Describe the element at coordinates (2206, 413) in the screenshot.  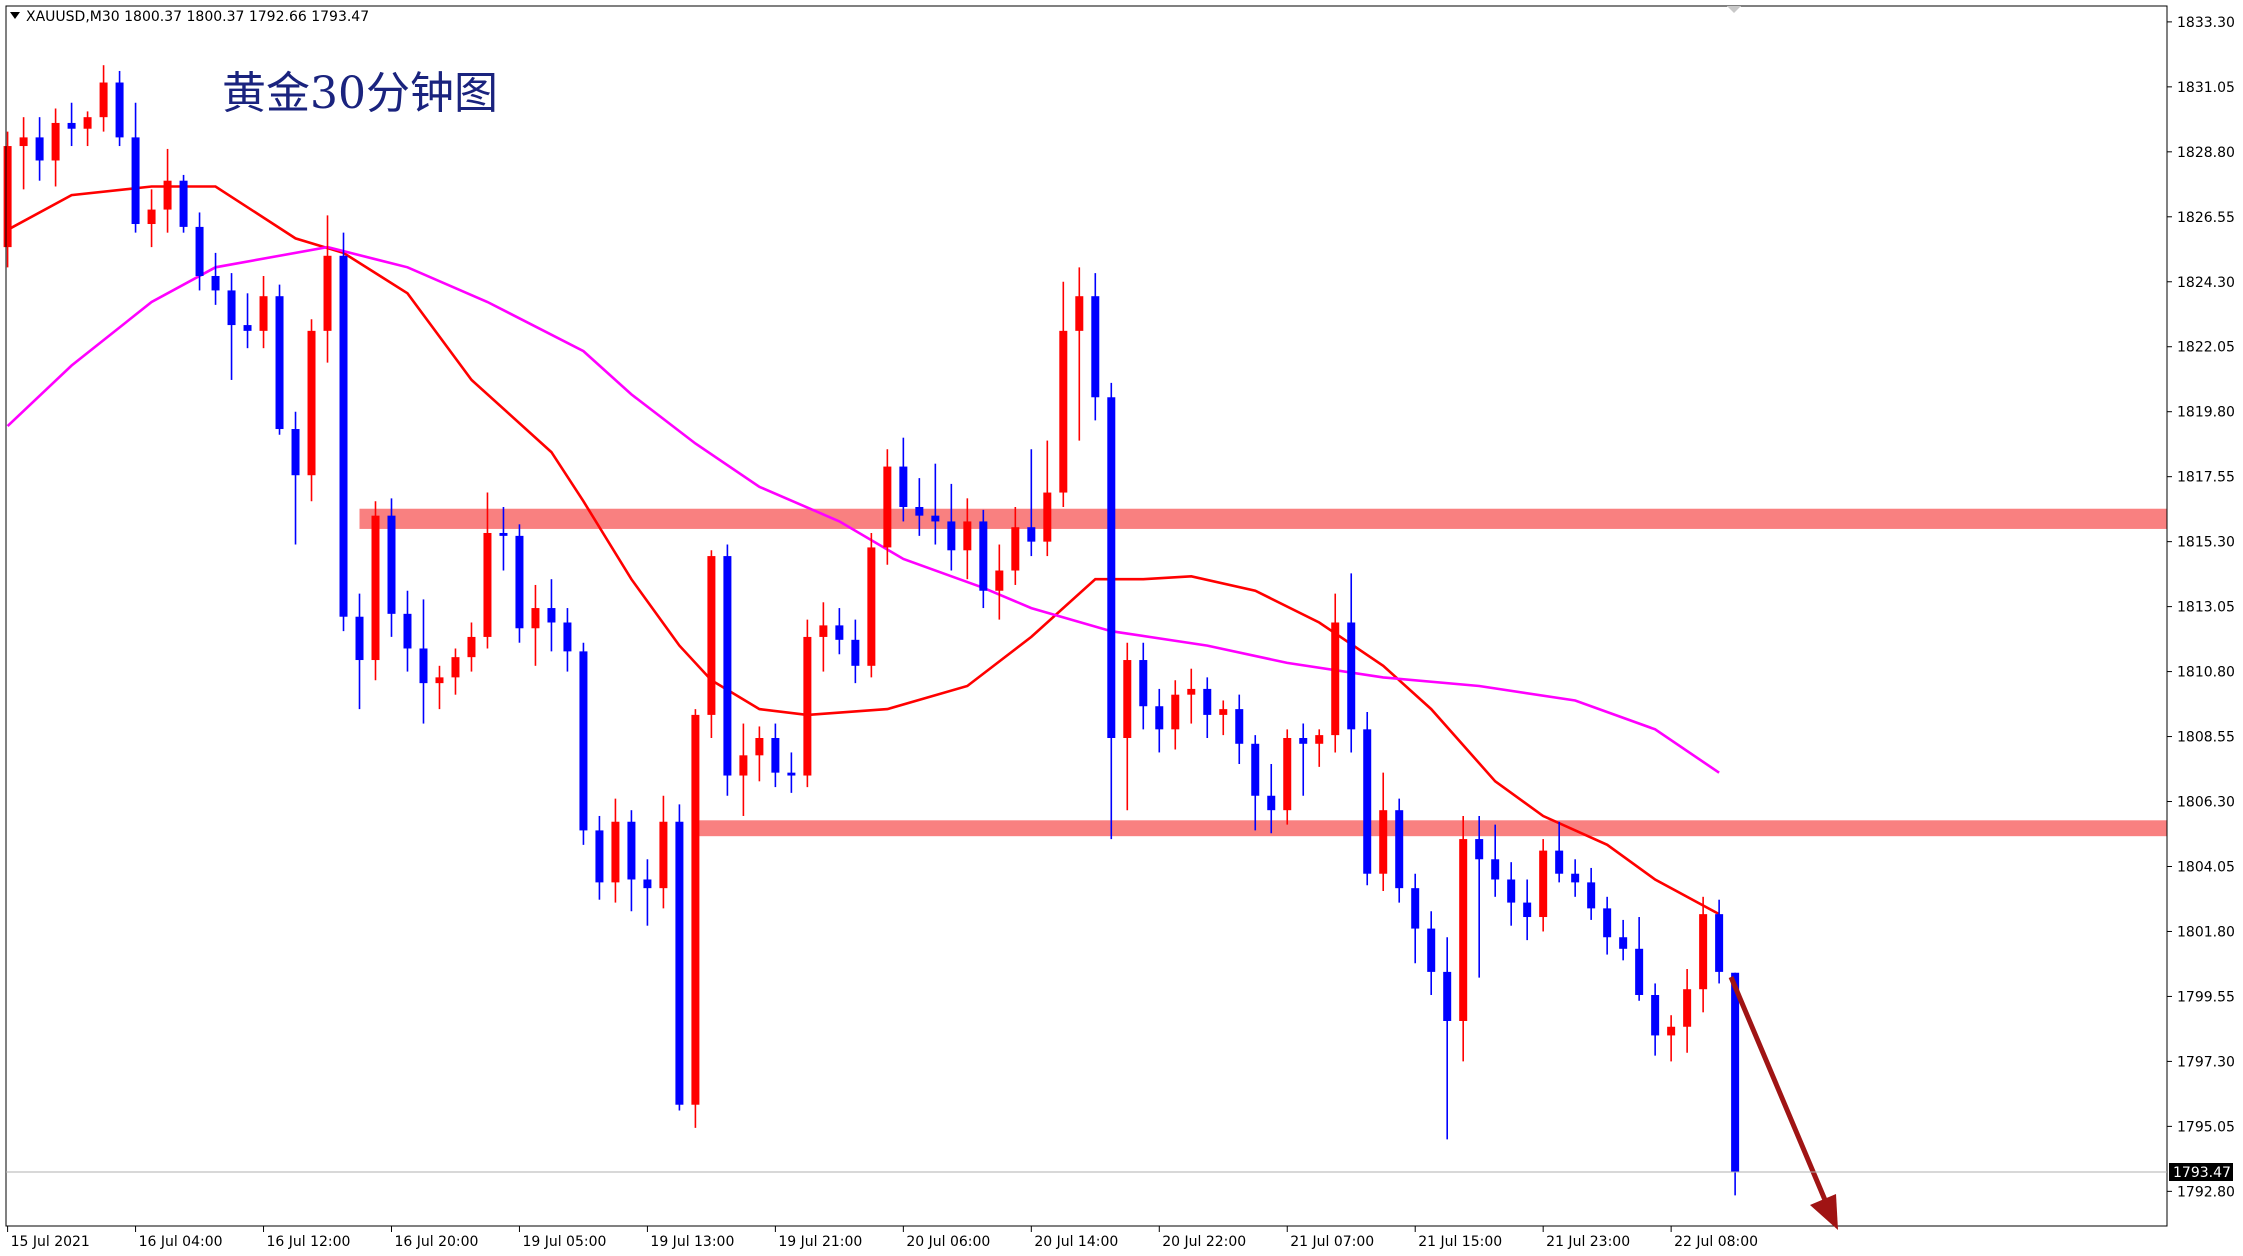
I see `y-tick-label: 1819.80` at that location.